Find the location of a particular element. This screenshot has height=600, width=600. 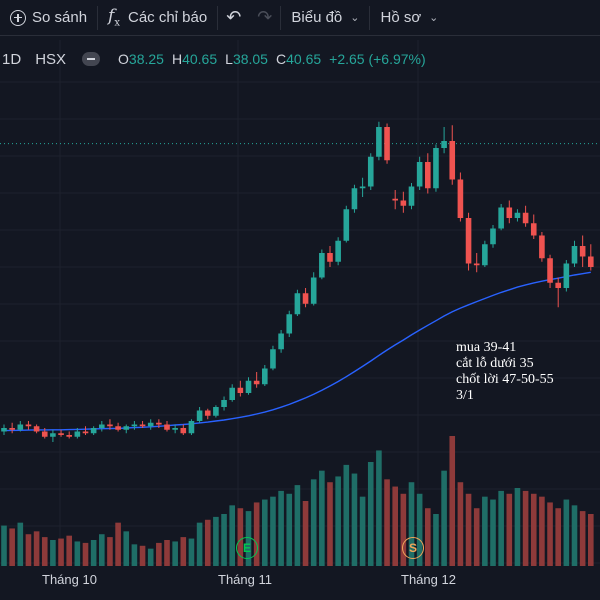

x-tick-label: Tháng 11 is located at coordinates (245, 579).